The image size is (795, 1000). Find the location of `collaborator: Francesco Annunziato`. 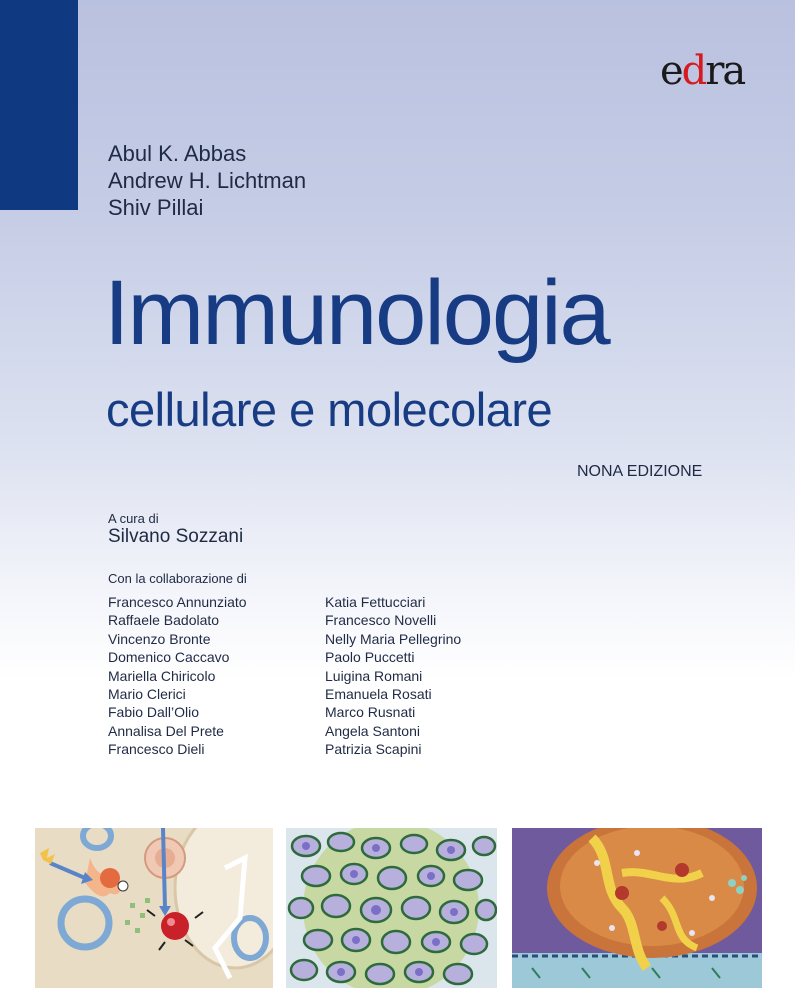

collaborator: Francesco Annunziato is located at coordinates (177, 602).